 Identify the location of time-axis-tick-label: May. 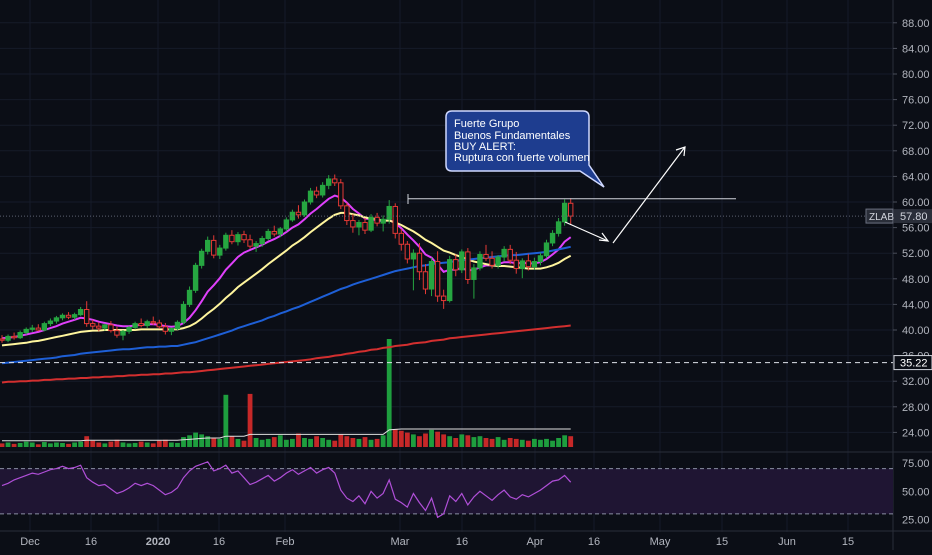
(660, 542).